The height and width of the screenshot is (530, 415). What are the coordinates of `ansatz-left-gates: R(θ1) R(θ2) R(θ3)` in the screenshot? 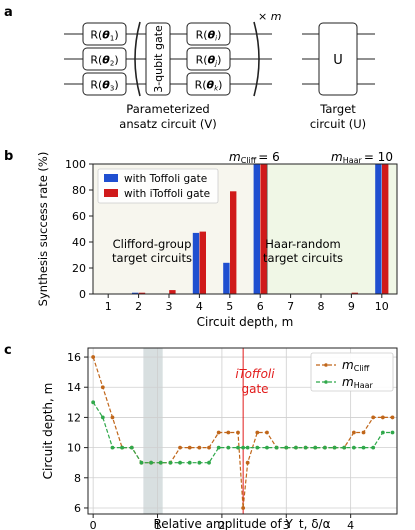 It's located at (104, 59).